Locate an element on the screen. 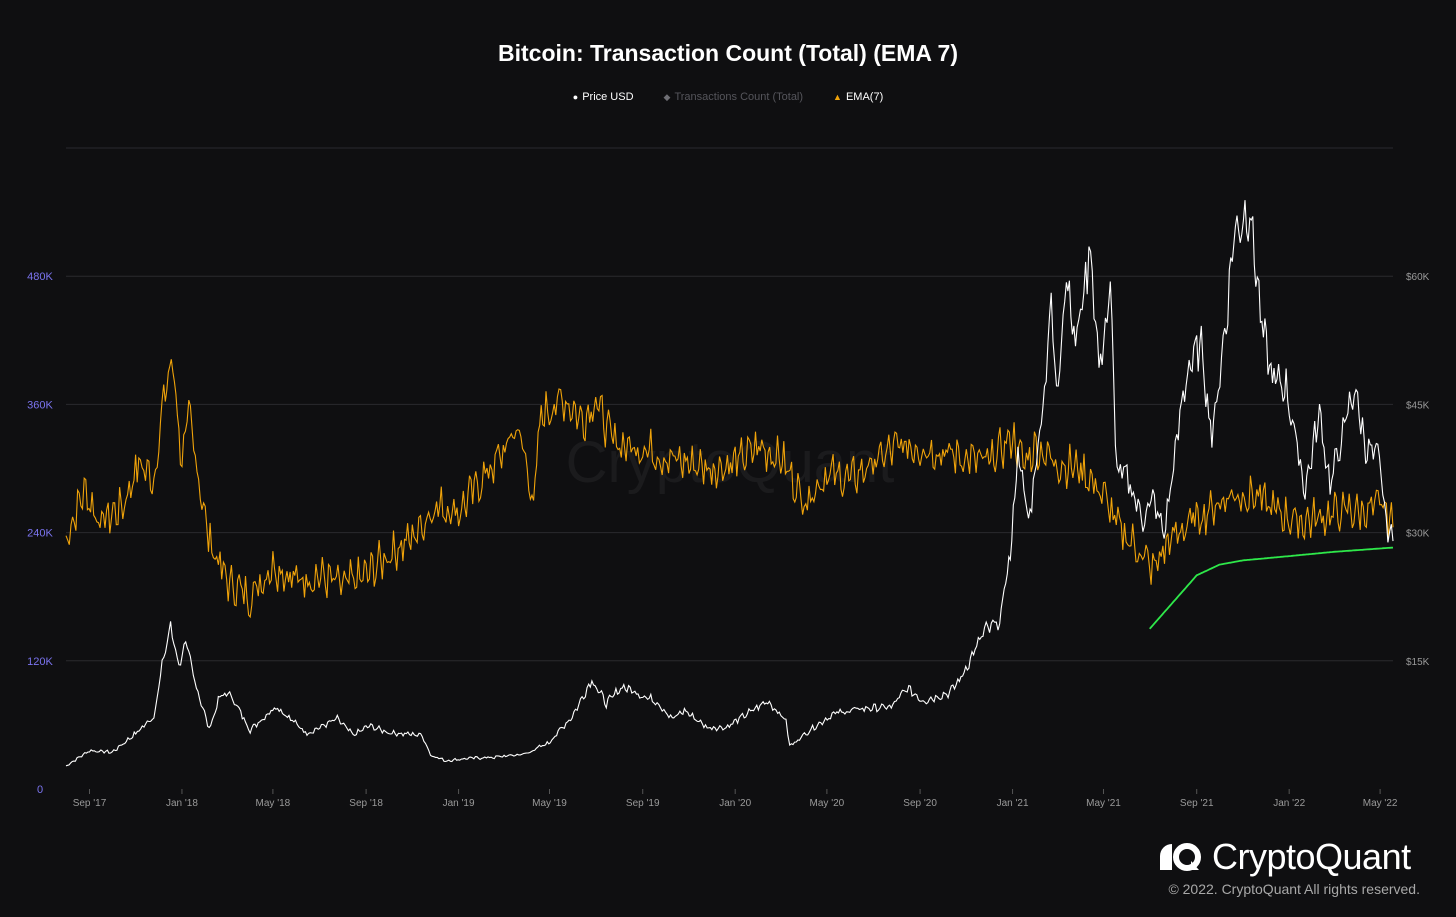 The height and width of the screenshot is (917, 1456). legend-label-tx-count: Transactions Count (Total) is located at coordinates (739, 97).